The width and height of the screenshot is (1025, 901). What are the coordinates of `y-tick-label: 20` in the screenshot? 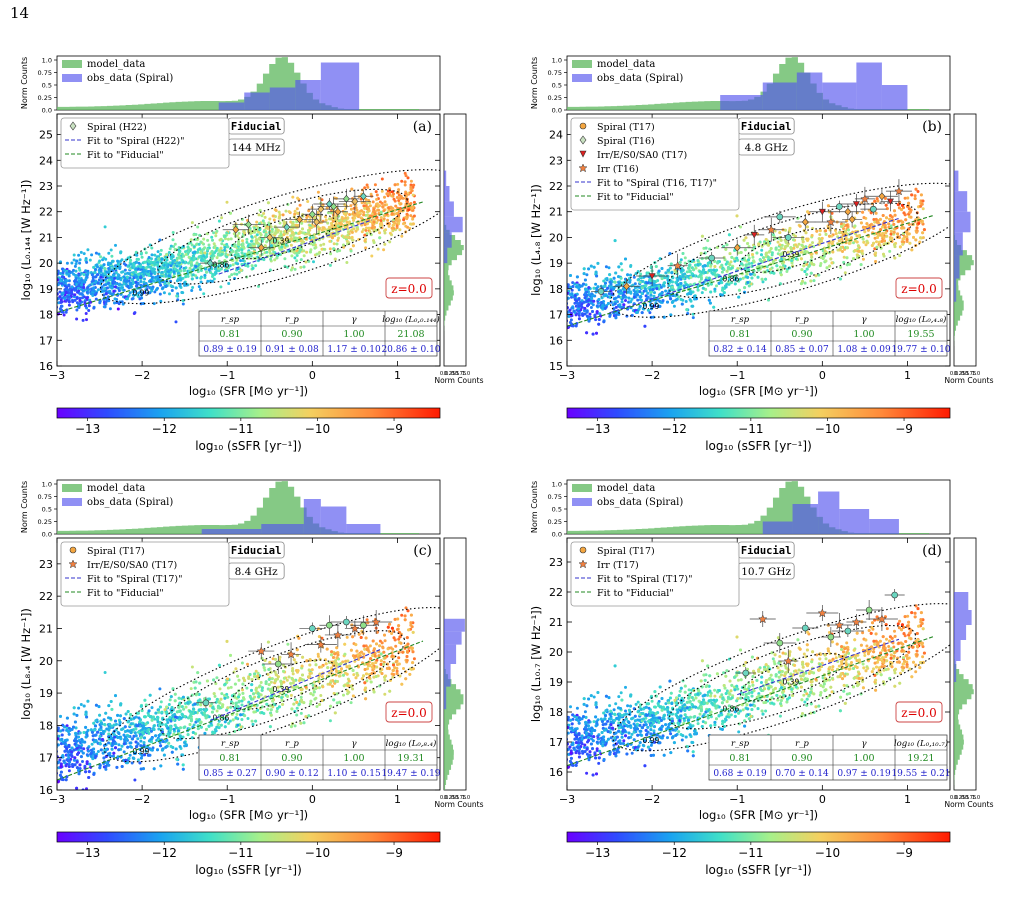 It's located at (556, 237).